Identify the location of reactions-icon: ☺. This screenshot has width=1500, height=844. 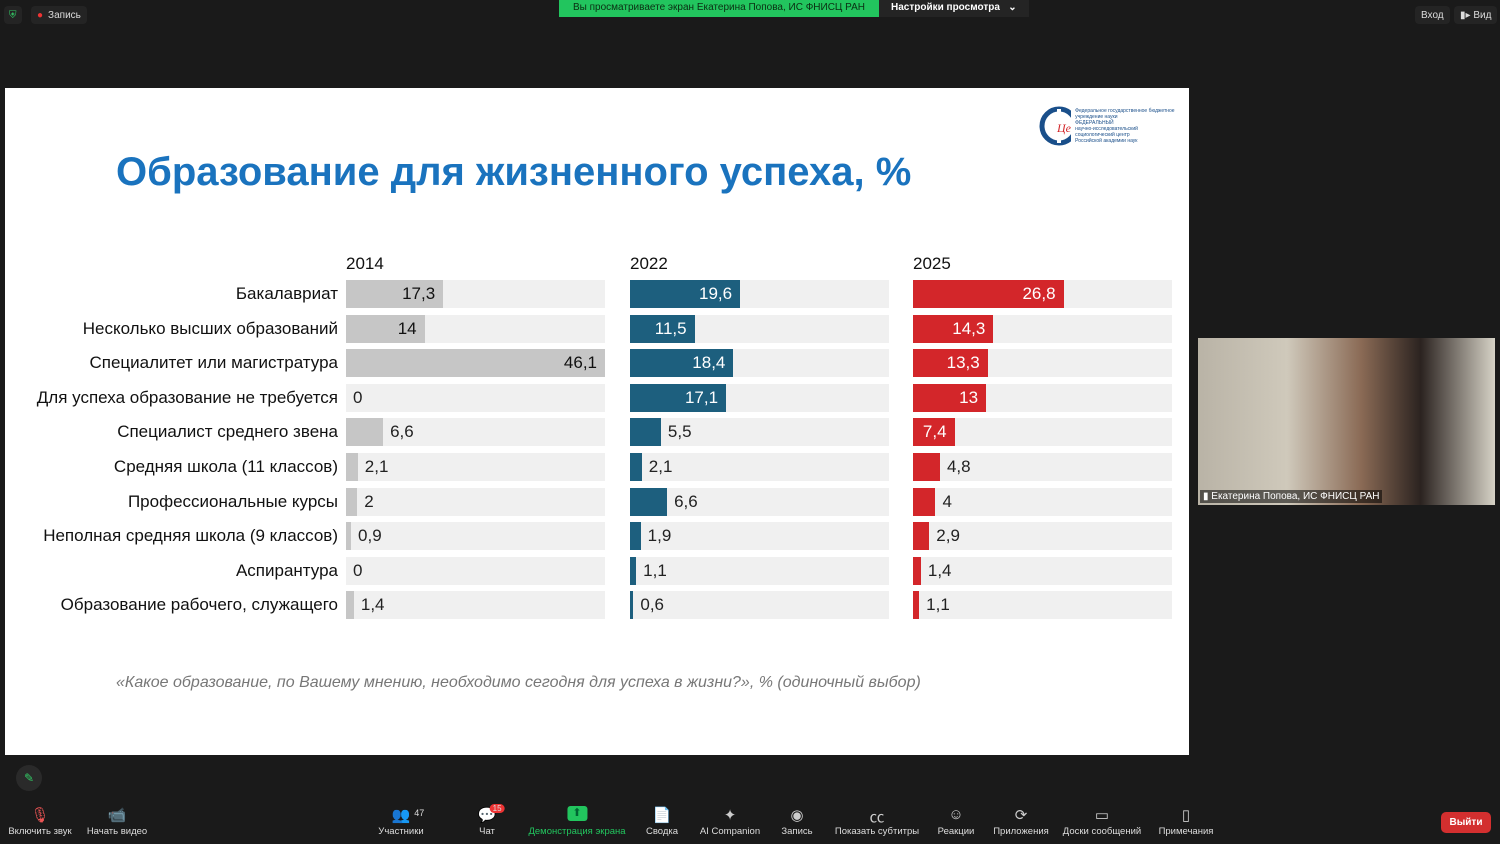
(956, 814).